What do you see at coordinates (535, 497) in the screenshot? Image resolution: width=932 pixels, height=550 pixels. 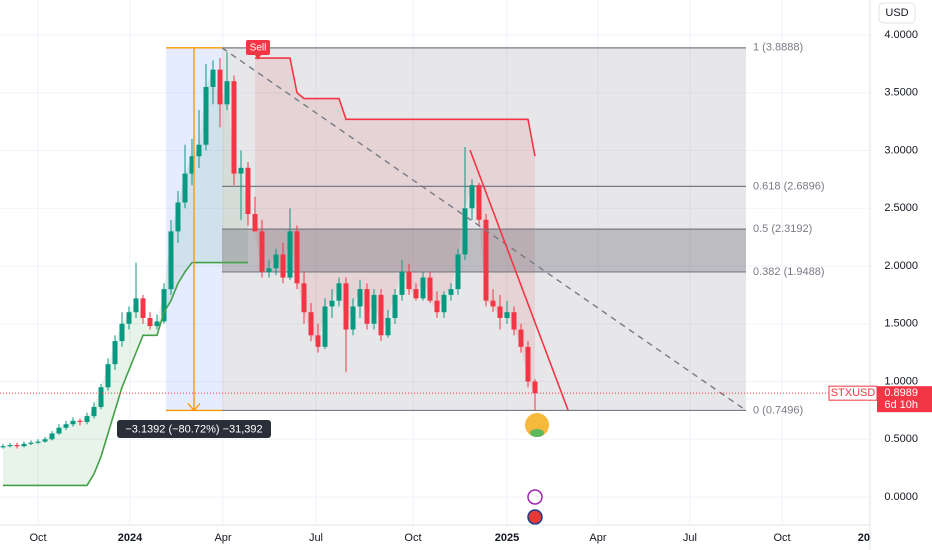 I see `event-icon` at bounding box center [535, 497].